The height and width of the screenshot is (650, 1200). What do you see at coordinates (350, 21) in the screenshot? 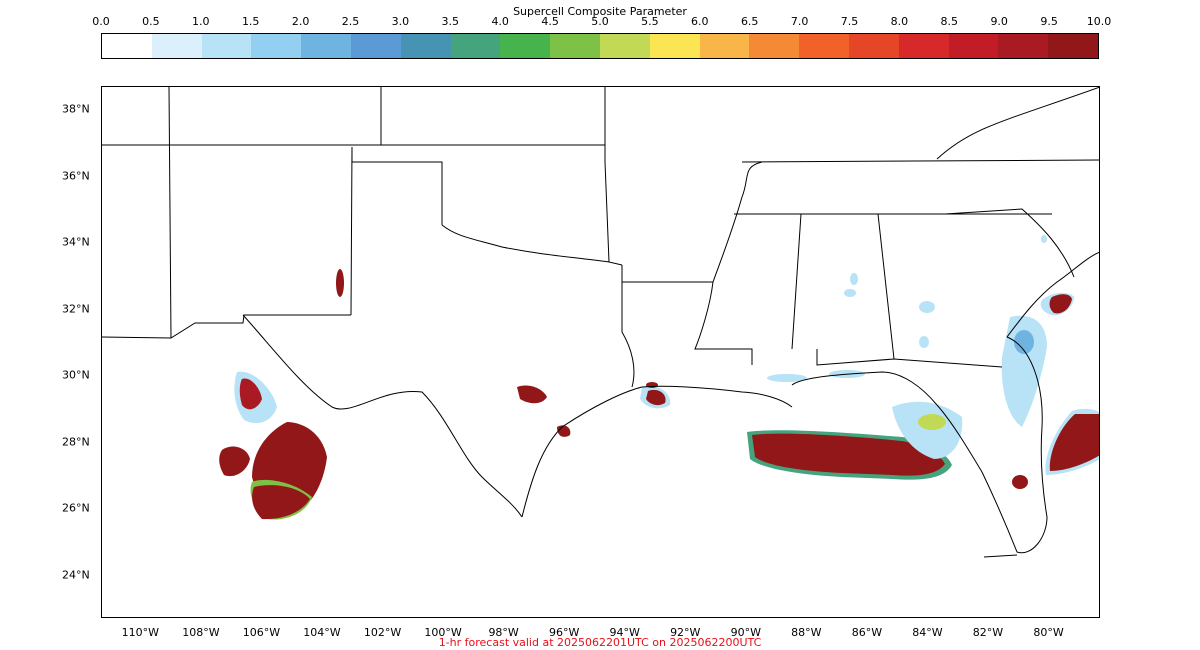
I see `colorbar-tick-label: 2.5` at bounding box center [350, 21].